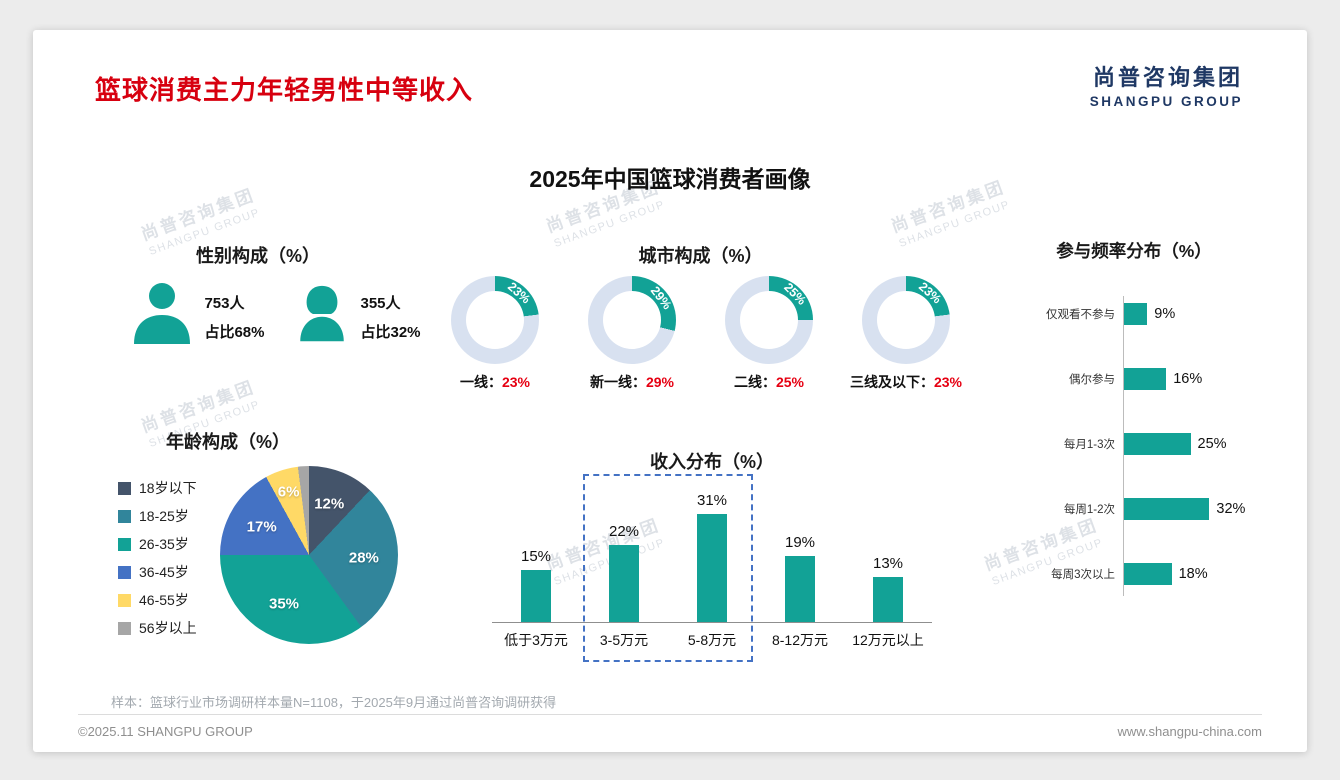 This screenshot has height=780, width=1340. What do you see at coordinates (712, 556) in the screenshot?
I see `income-bar-group: 31%` at bounding box center [712, 556].